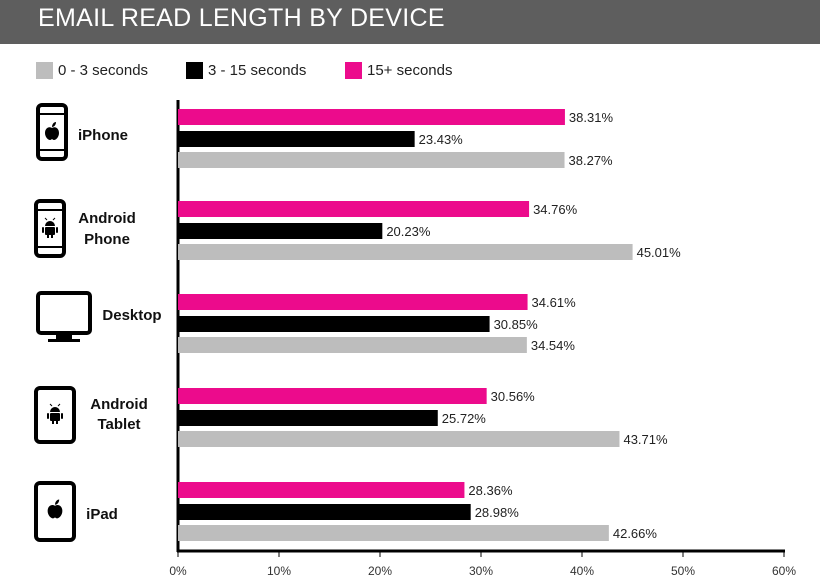 The height and width of the screenshot is (583, 820). Describe the element at coordinates (102, 514) in the screenshot. I see `category-label: iPad` at that location.